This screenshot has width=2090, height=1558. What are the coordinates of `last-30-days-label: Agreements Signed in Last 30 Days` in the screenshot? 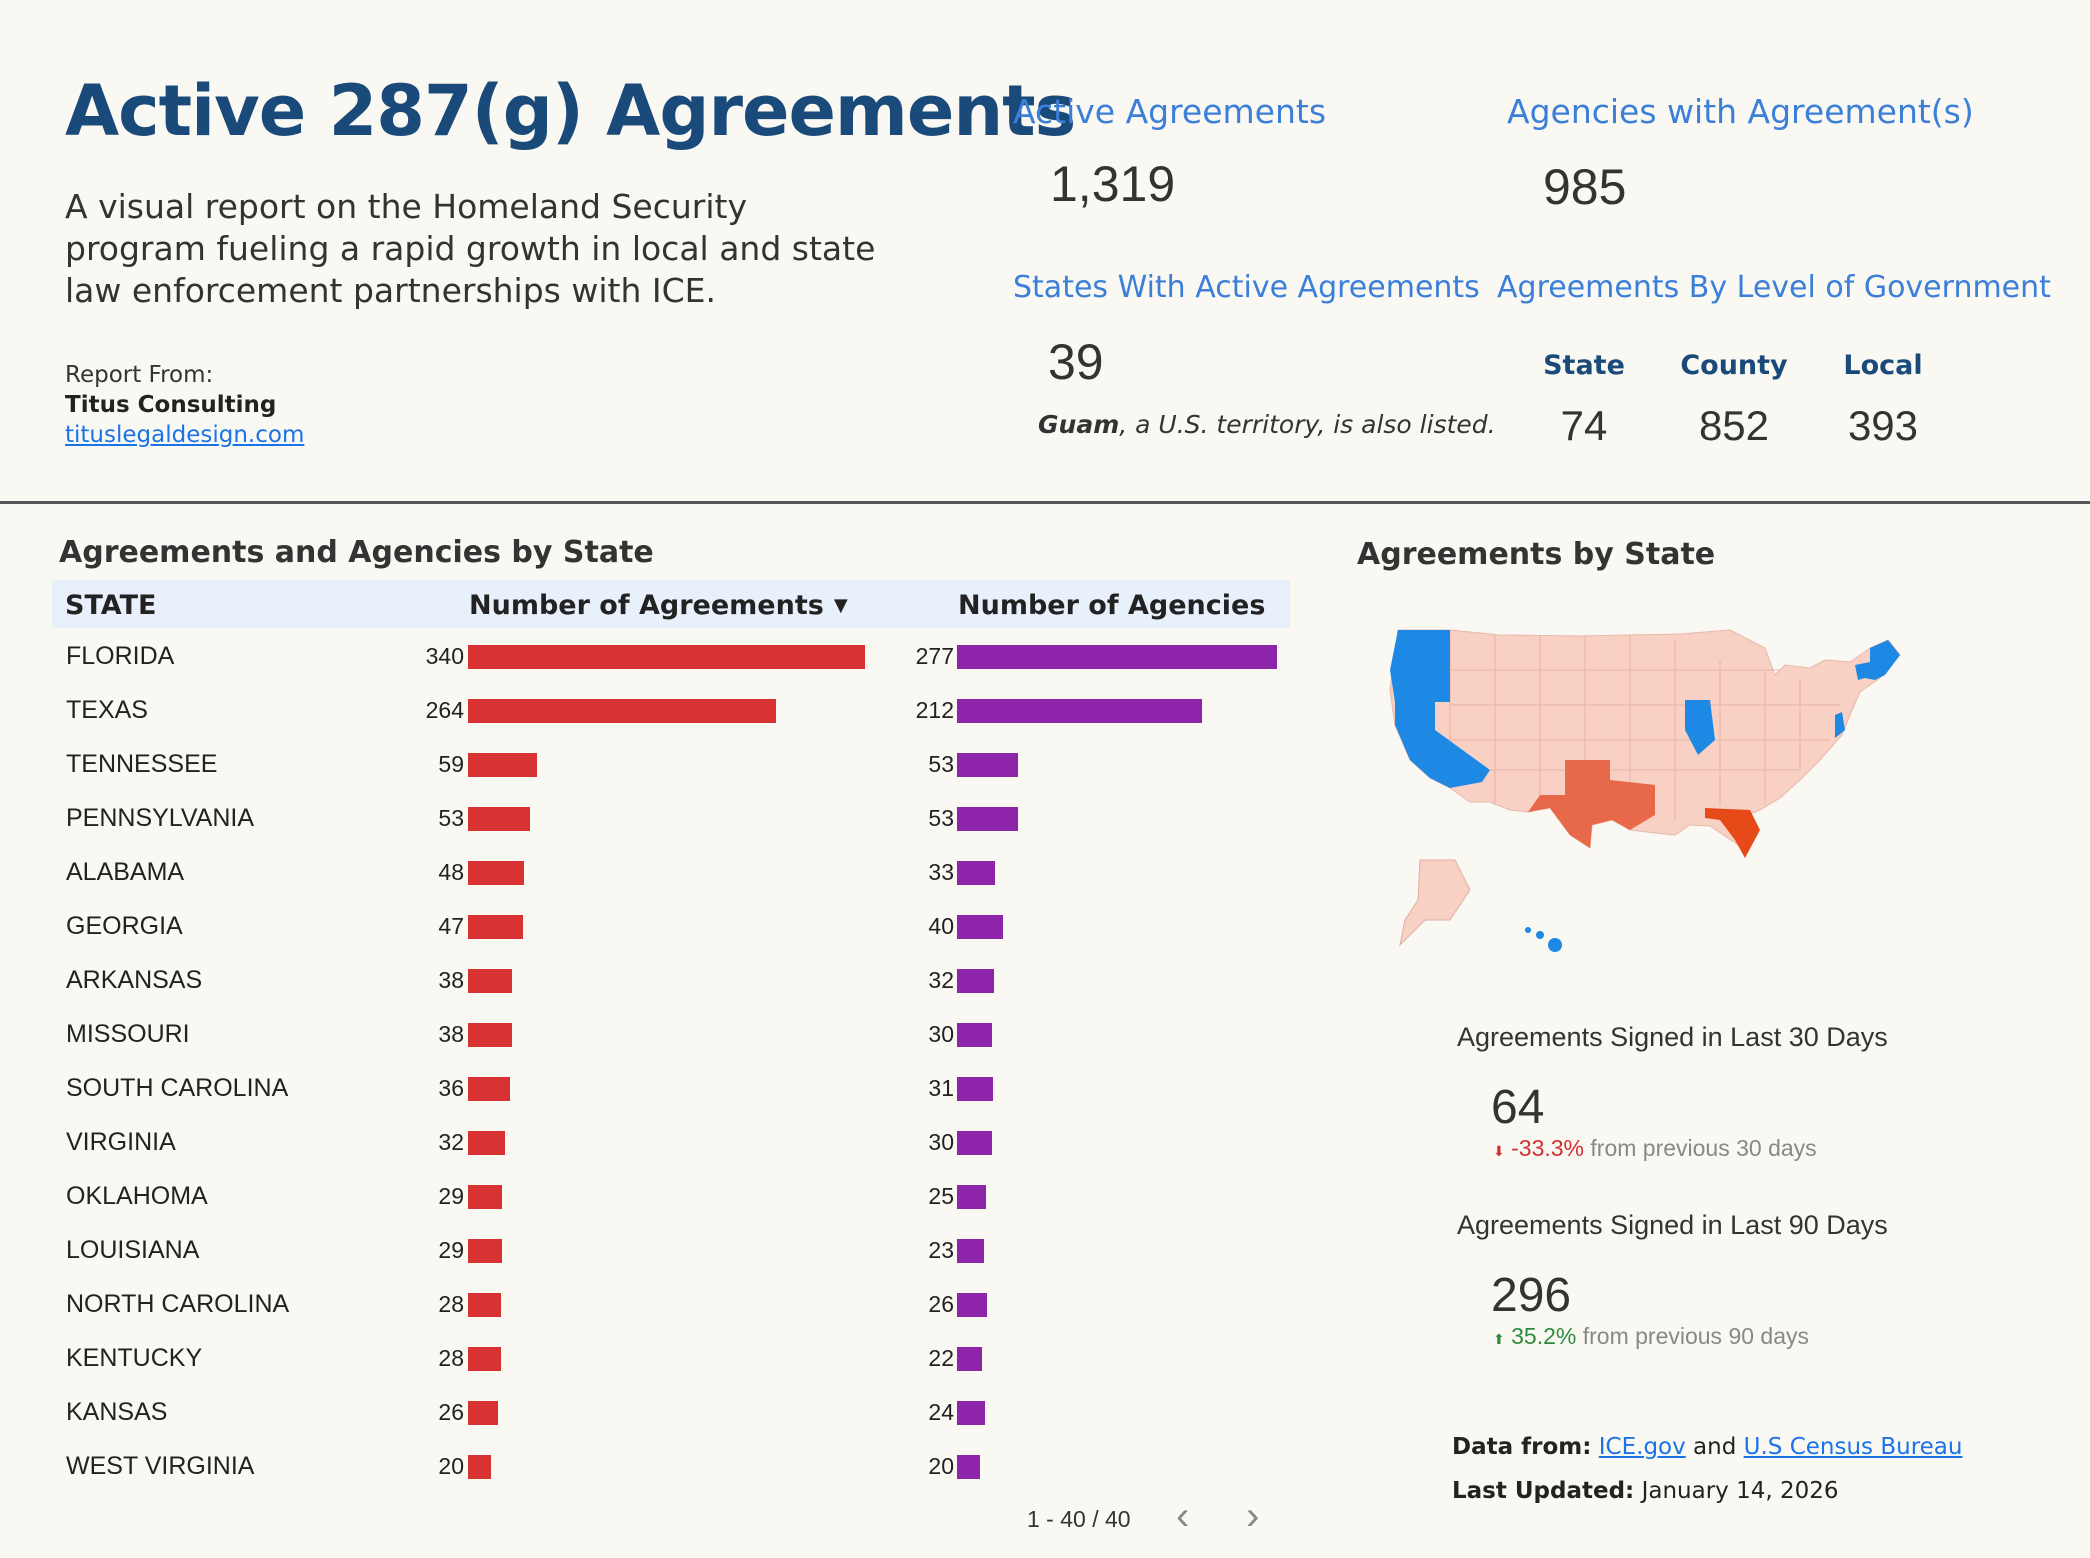 It's located at (1672, 1037).